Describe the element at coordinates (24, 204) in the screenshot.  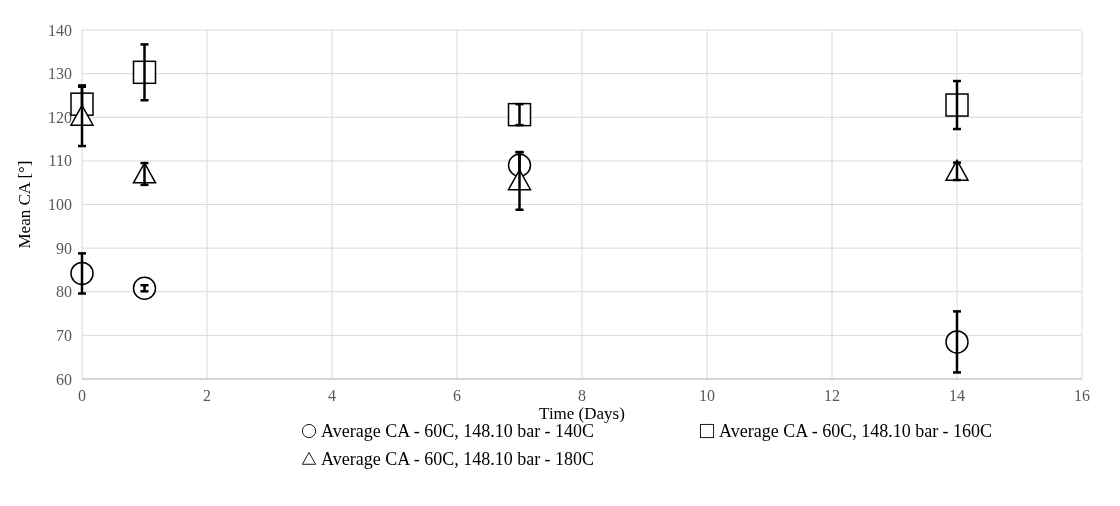
I see `y-axis-title: Mean CA [°]` at that location.